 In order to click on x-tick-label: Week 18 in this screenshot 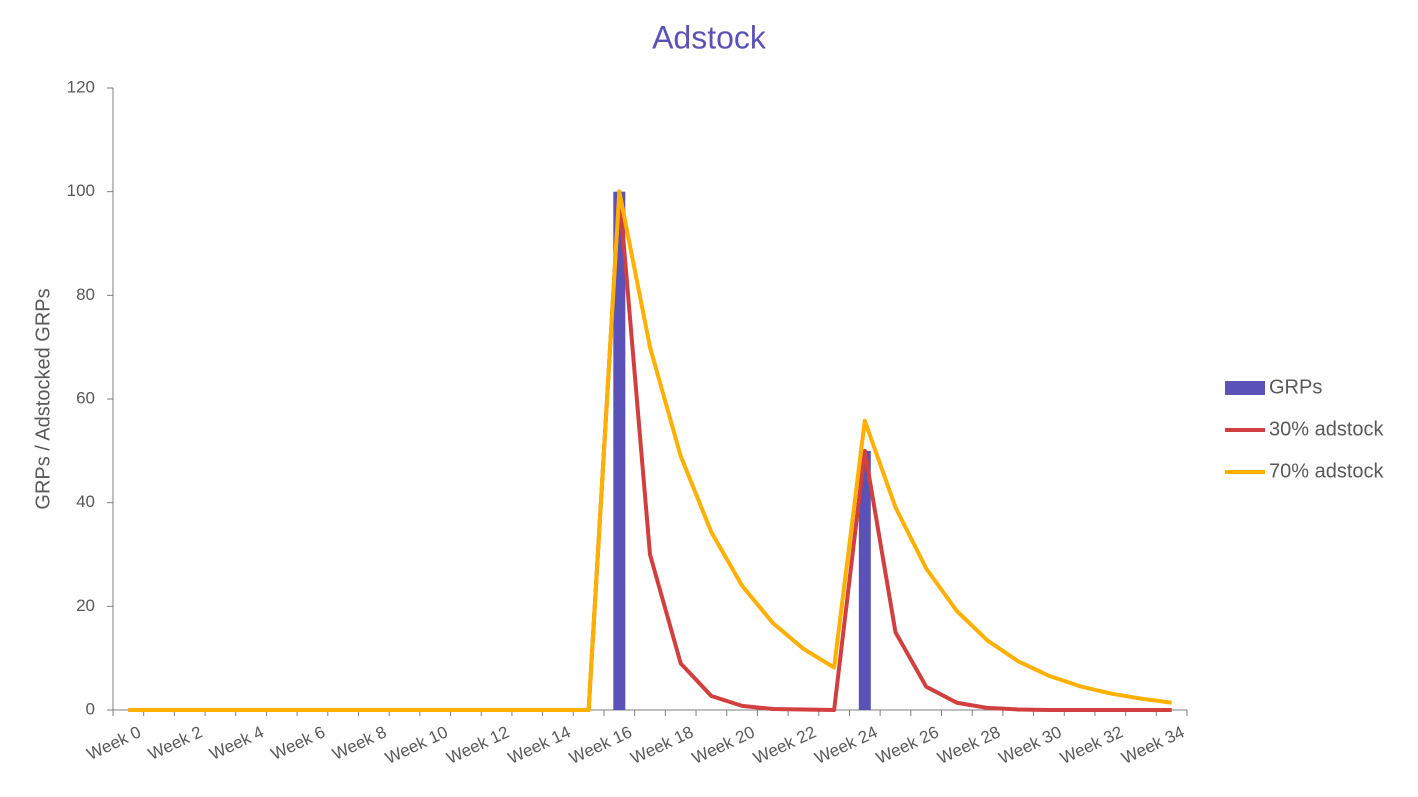, I will do `click(662, 744)`.